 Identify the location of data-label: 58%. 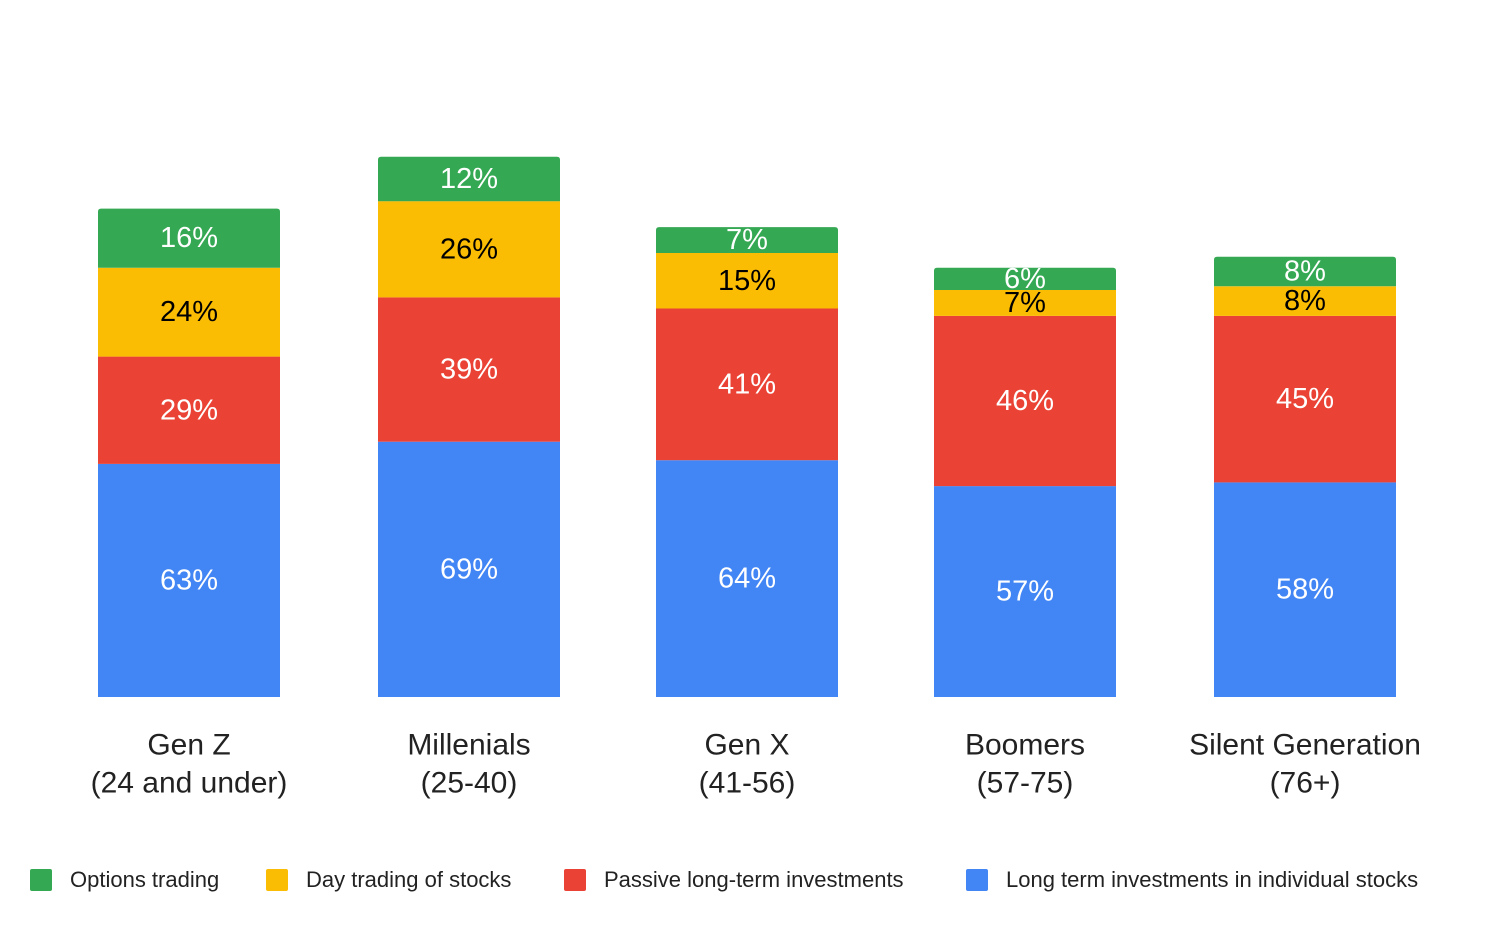
(1305, 590).